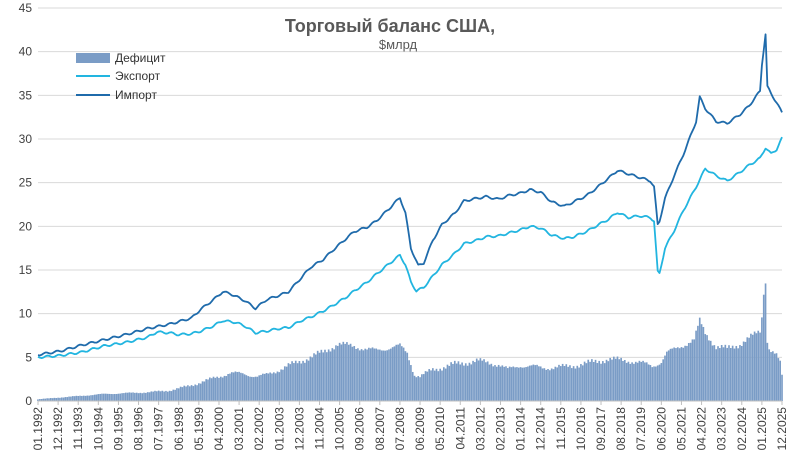  What do you see at coordinates (299, 429) in the screenshot?
I see `x-tick-label: 12.2003` at bounding box center [299, 429].